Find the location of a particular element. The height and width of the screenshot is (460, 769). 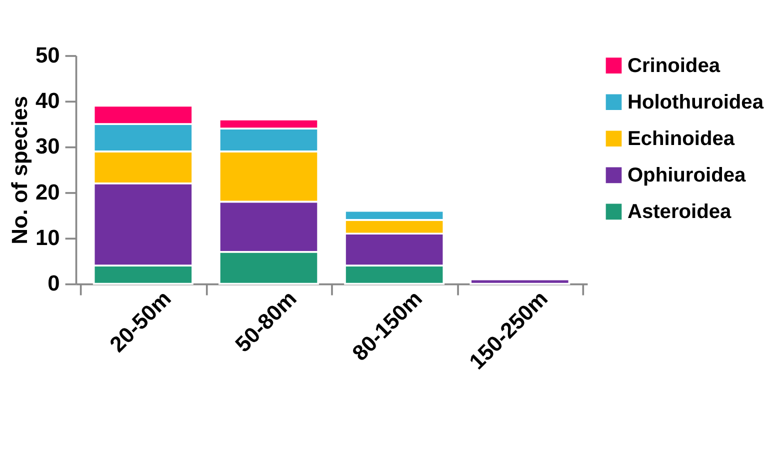

y-tick-label: 50 is located at coordinates (47, 55).